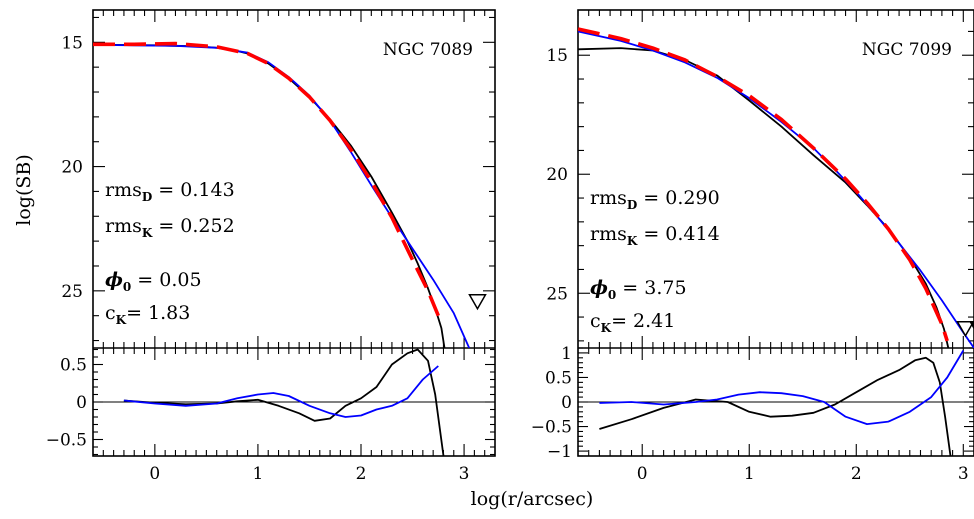 The image size is (974, 519). What do you see at coordinates (170, 191) in the screenshot?
I see `rms-d-annotation: rmsD = 0.143` at bounding box center [170, 191].